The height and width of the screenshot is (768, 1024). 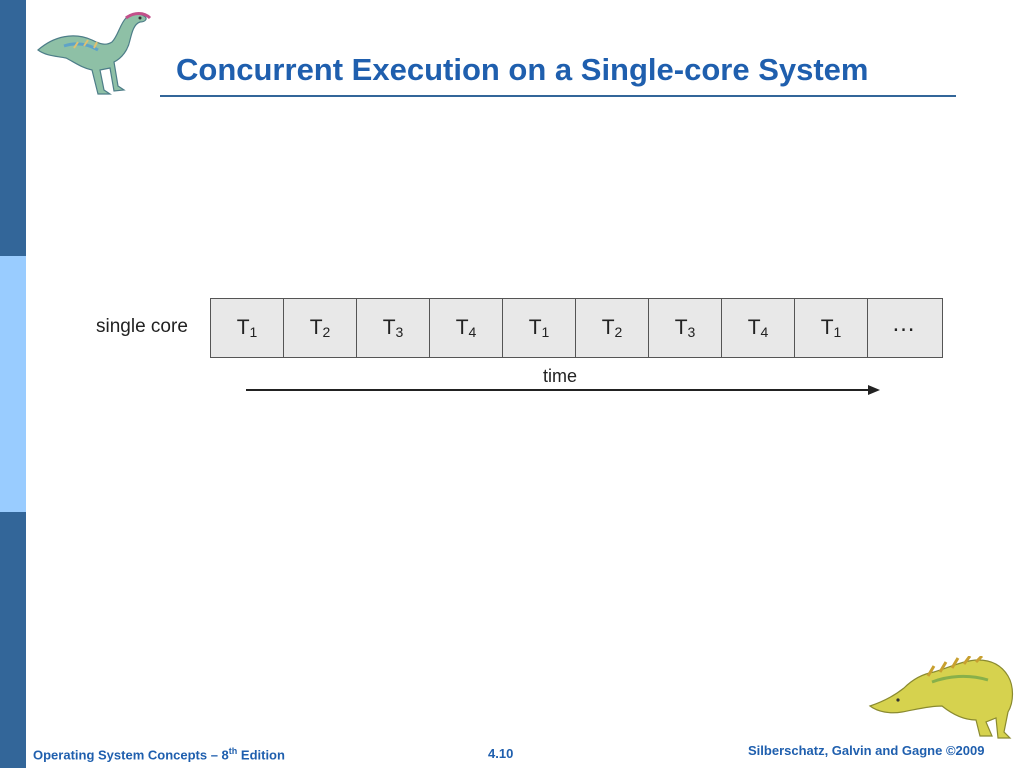 I want to click on footer-book-title: Operating System Concepts – 8th Edition, so click(x=159, y=754).